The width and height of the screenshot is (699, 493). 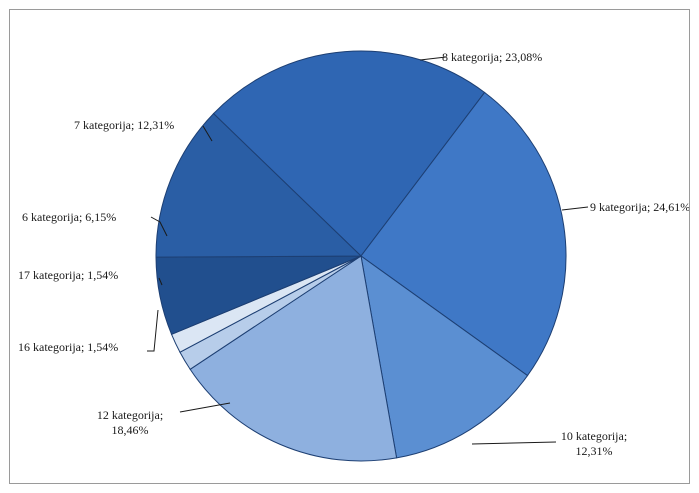 What do you see at coordinates (124, 125) in the screenshot?
I see `slice-label: 7 kategorija; 12,31%` at bounding box center [124, 125].